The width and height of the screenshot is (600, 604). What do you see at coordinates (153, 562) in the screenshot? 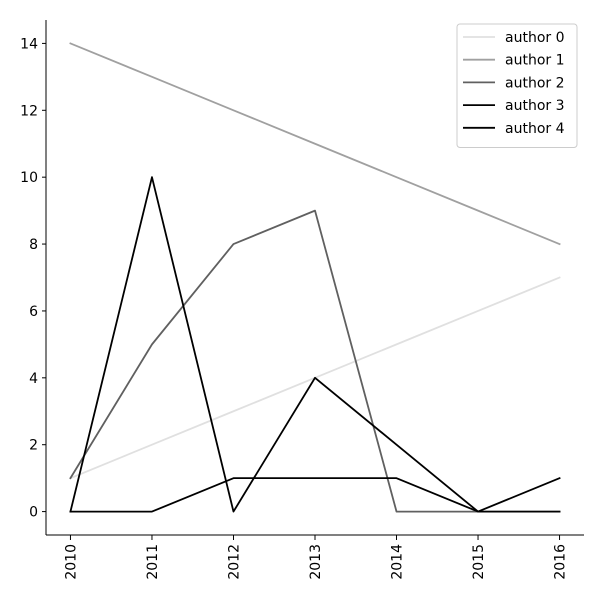
I see `x-tick-label: 2011` at bounding box center [153, 562].